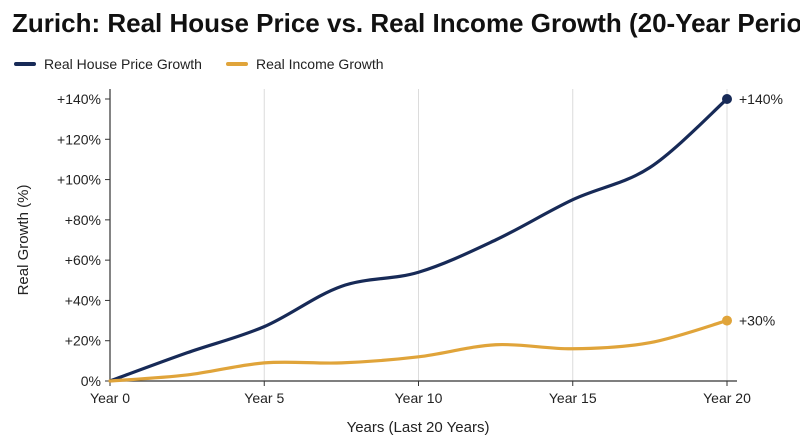 The image size is (800, 447). What do you see at coordinates (761, 99) in the screenshot?
I see `series-end-label-0: +140%` at bounding box center [761, 99].